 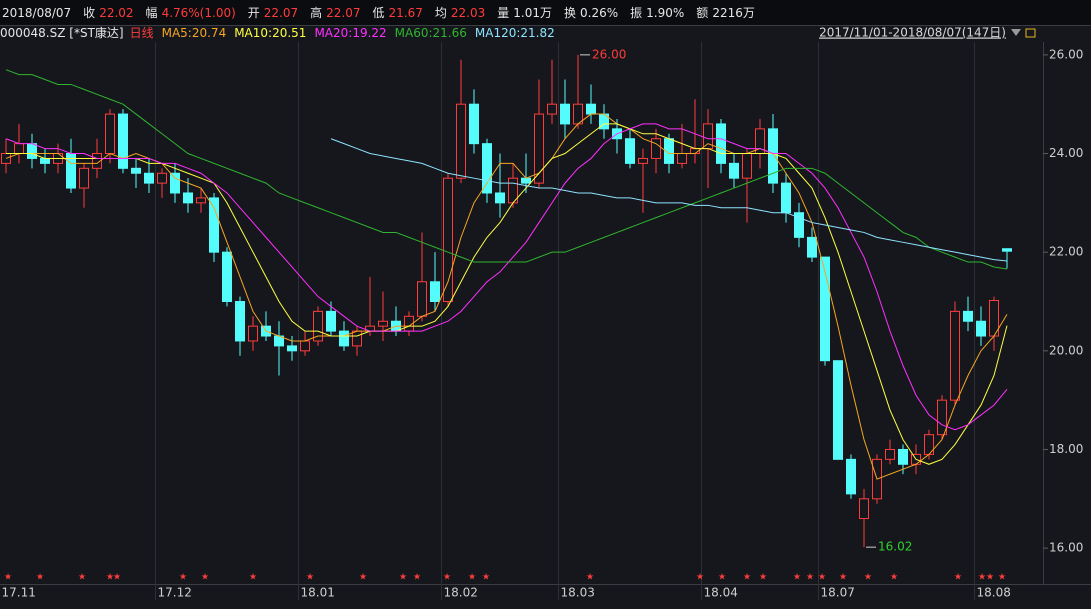 I want to click on info-value: 1.90%, so click(x=665, y=13).